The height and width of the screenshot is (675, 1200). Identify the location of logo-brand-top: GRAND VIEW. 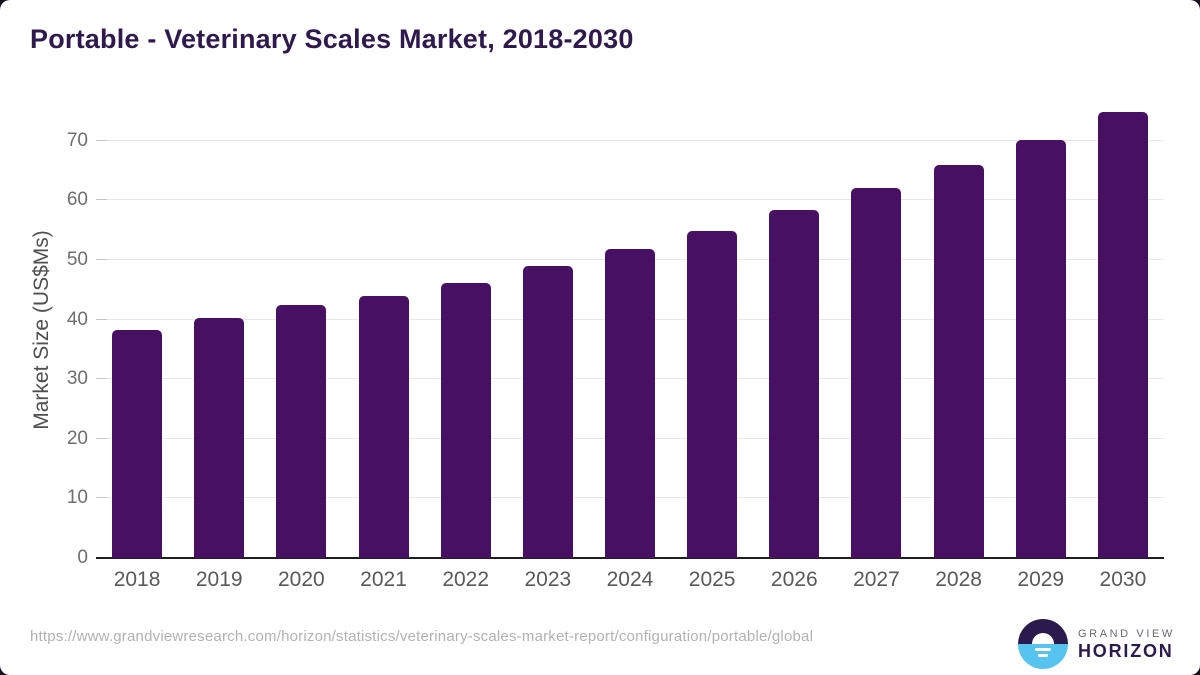
(1126, 633).